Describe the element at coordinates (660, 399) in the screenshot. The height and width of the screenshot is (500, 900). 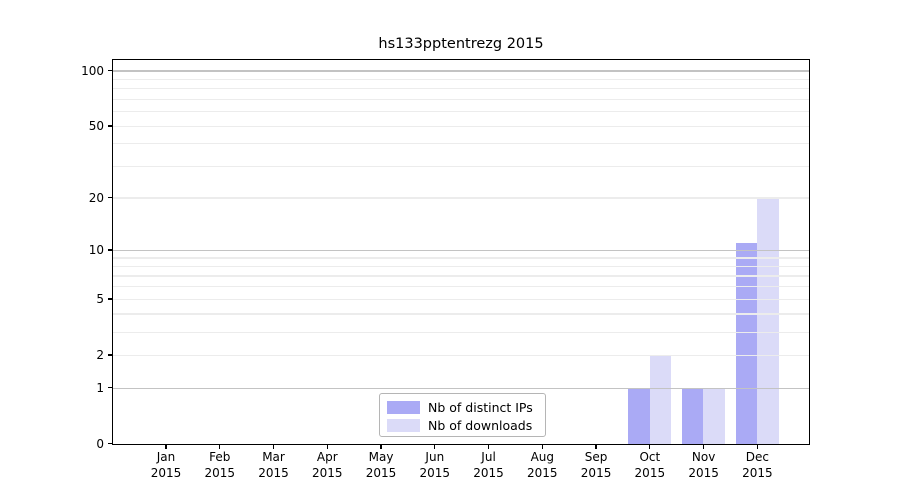
I see `bar-downloads-oct` at that location.